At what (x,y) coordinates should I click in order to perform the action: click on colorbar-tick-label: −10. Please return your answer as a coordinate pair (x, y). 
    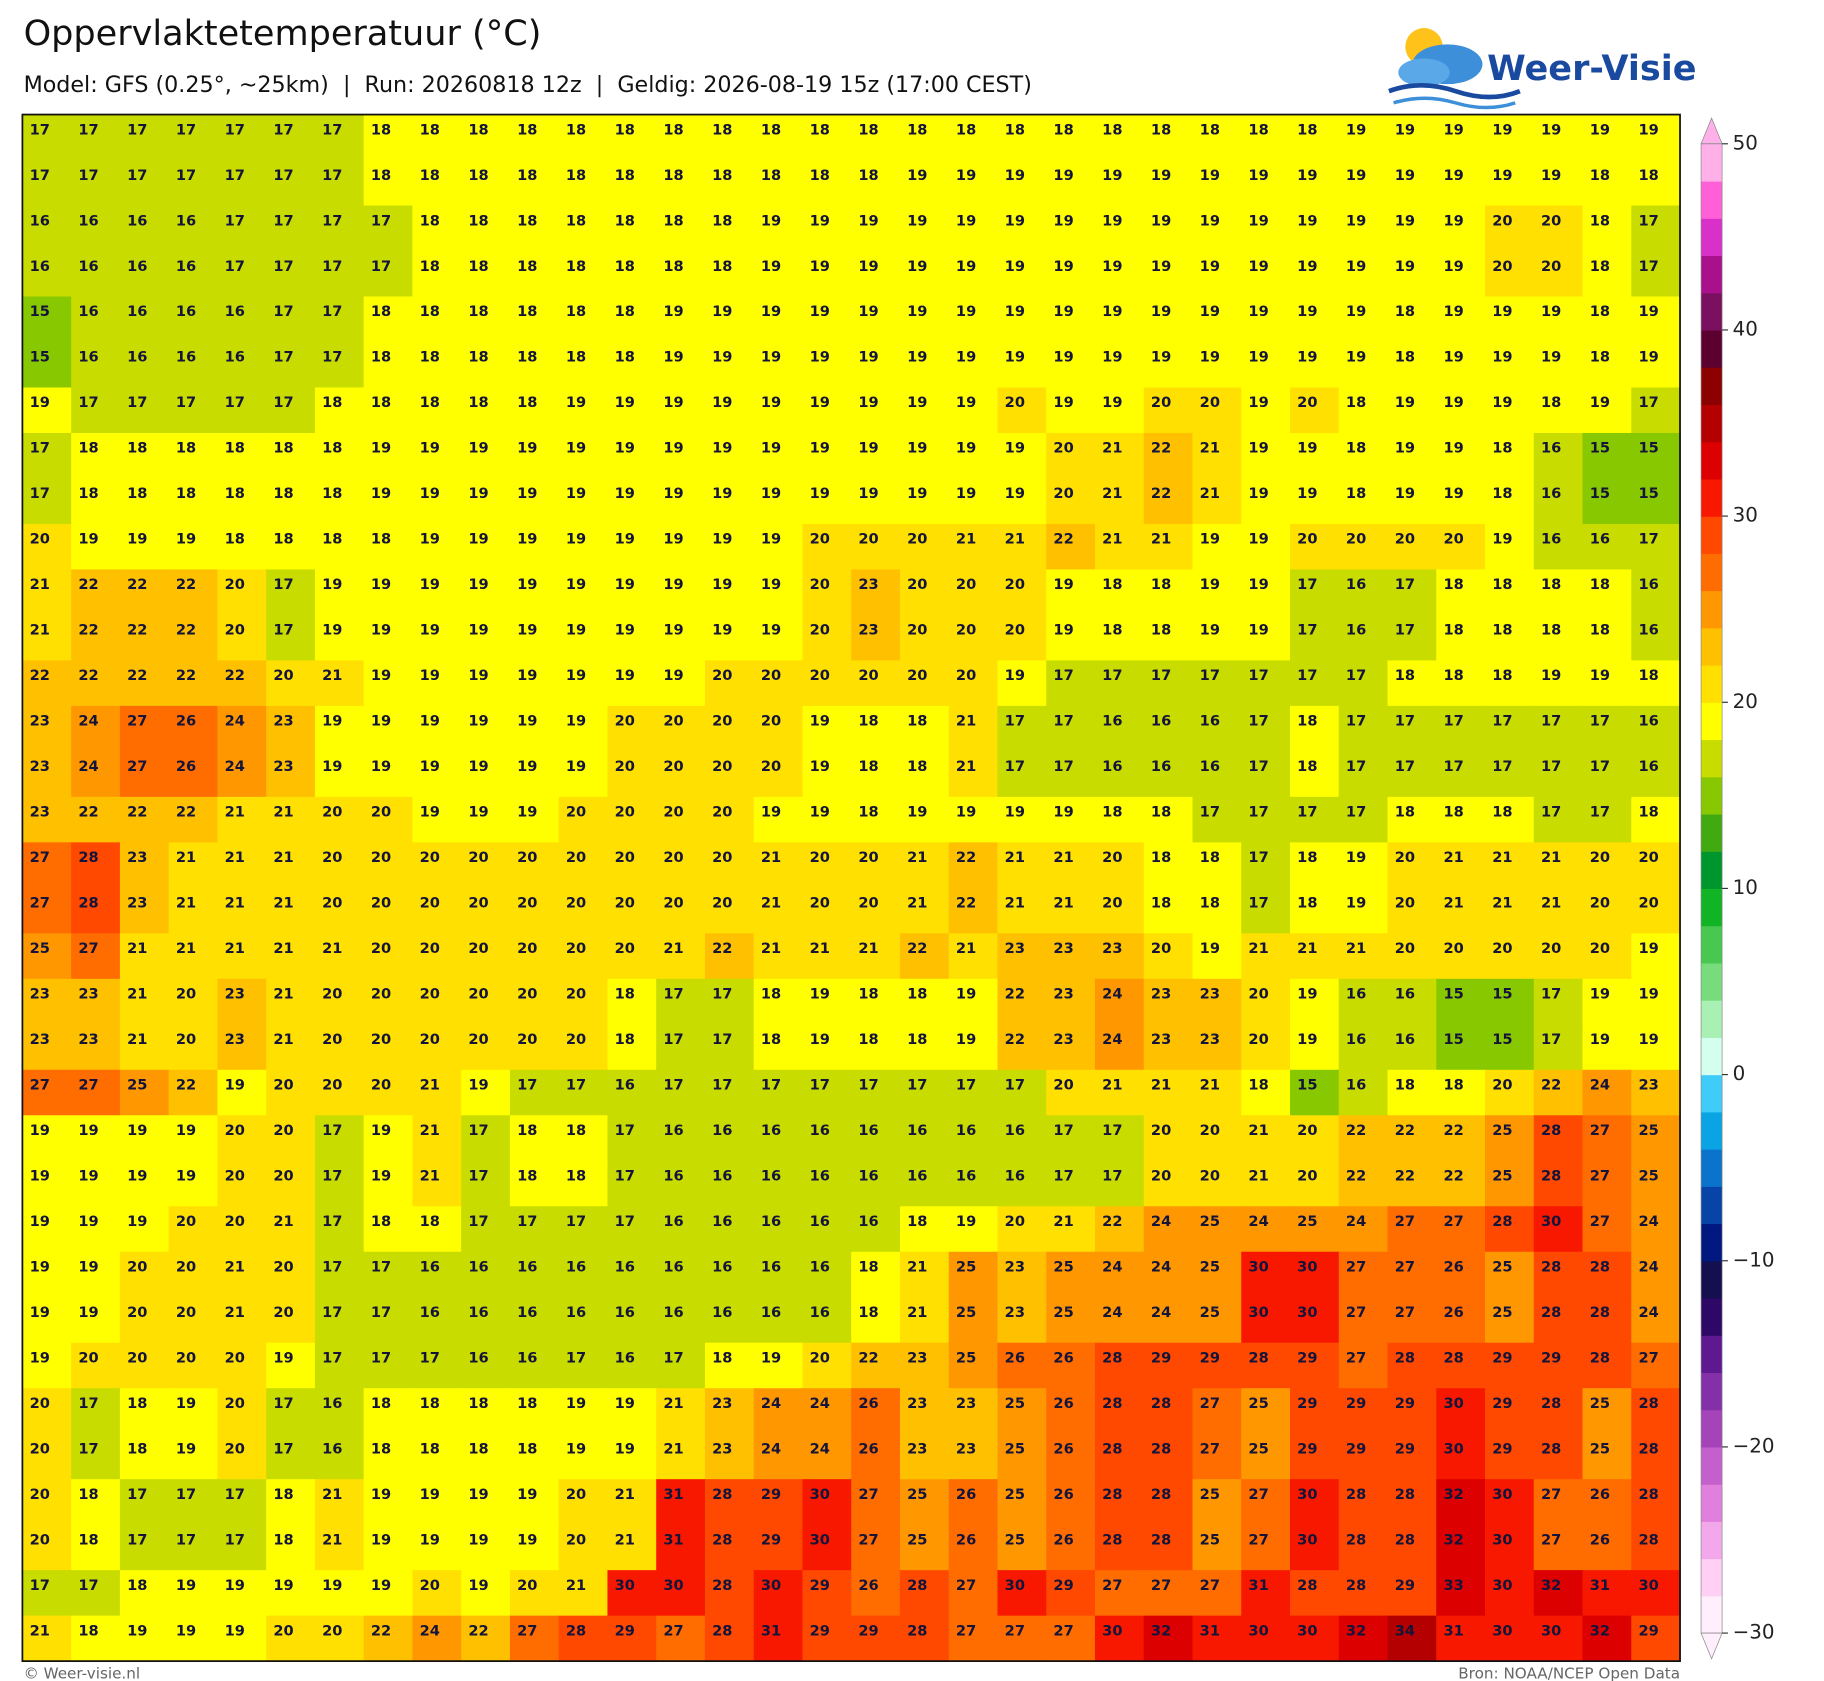
    Looking at the image, I should click on (1754, 1259).